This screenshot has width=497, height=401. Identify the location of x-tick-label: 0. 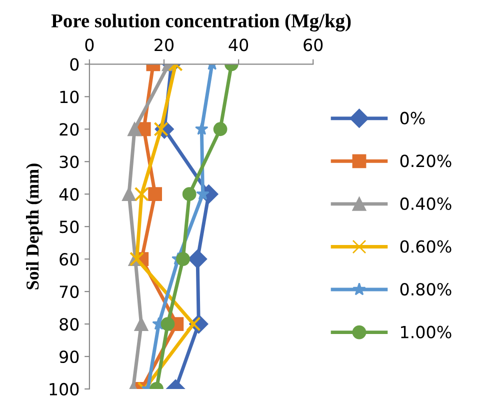
(89, 45).